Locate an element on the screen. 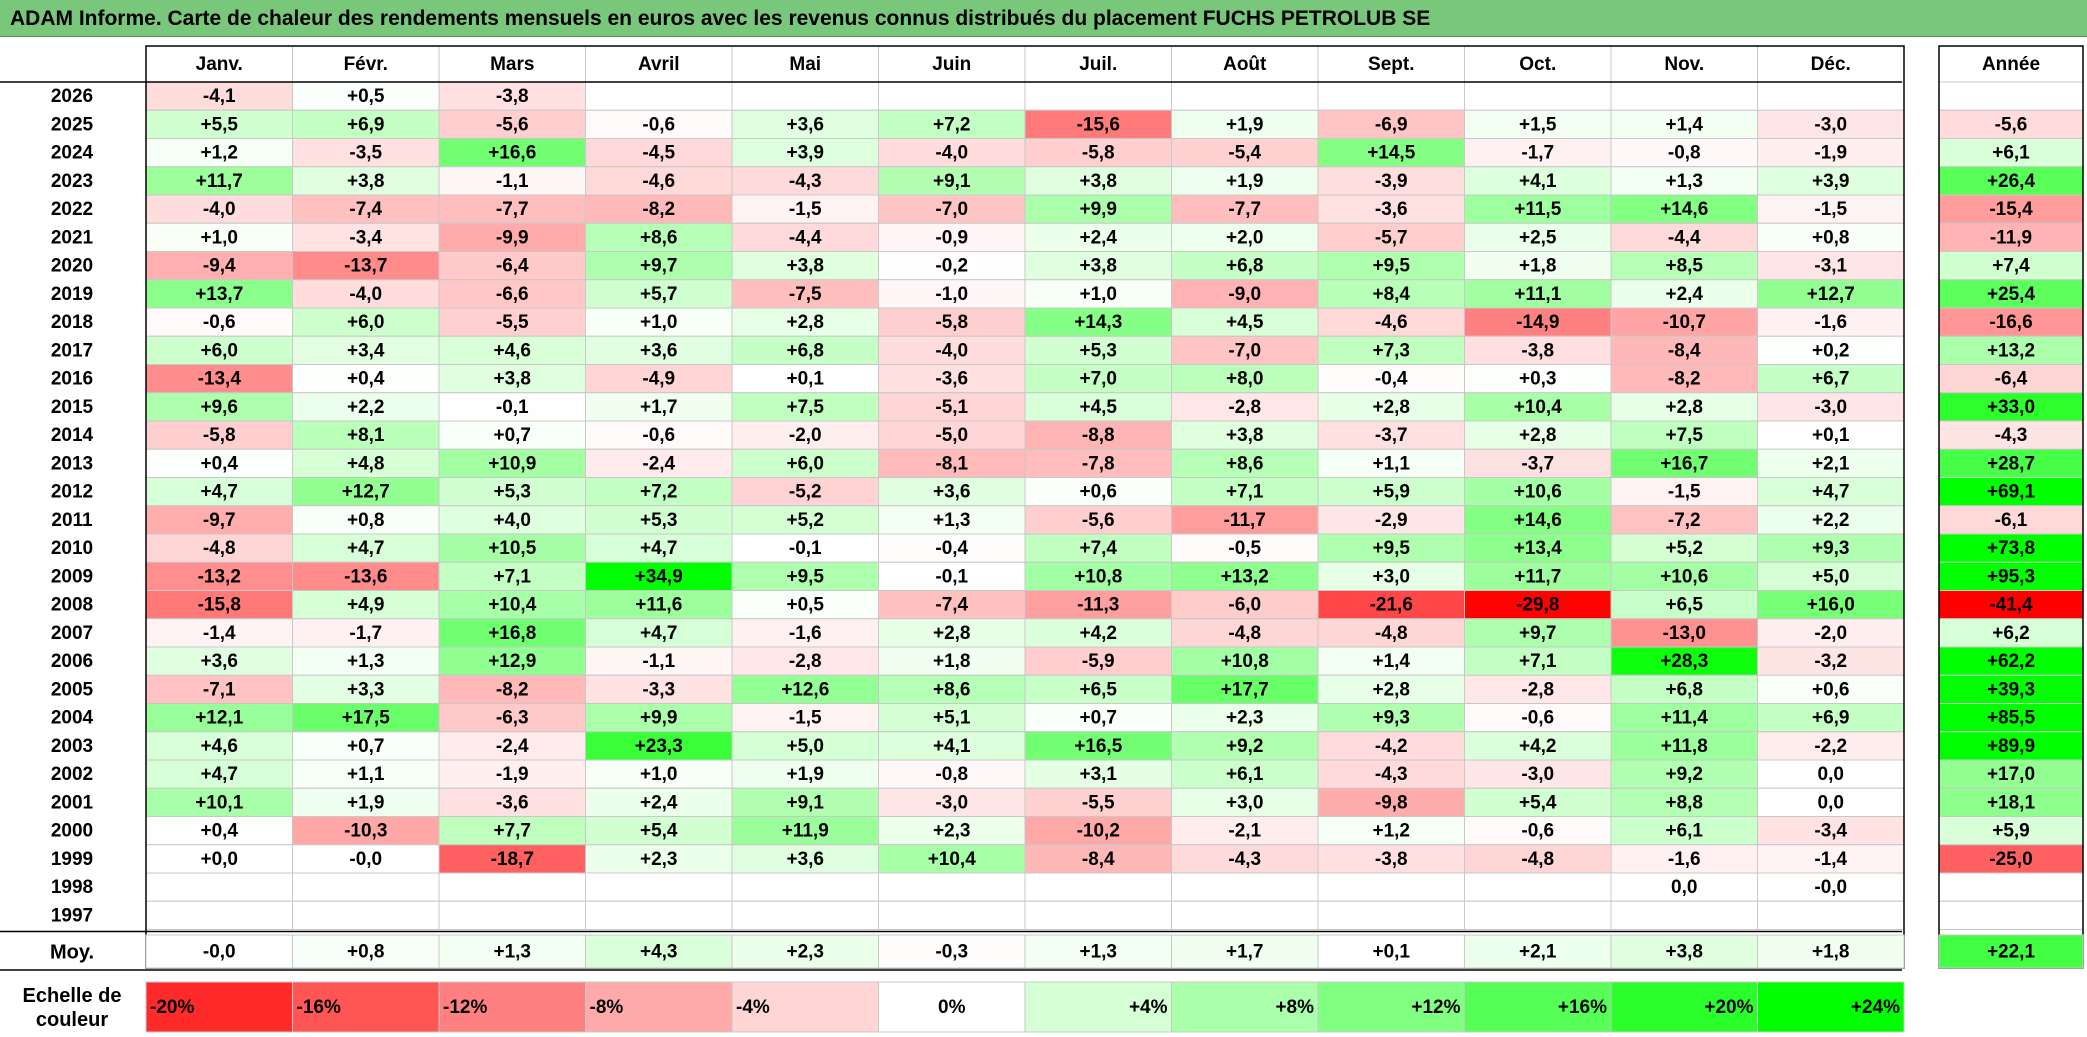 Image resolution: width=2087 pixels, height=1037 pixels. heat-label: +14,3 is located at coordinates (1098, 322).